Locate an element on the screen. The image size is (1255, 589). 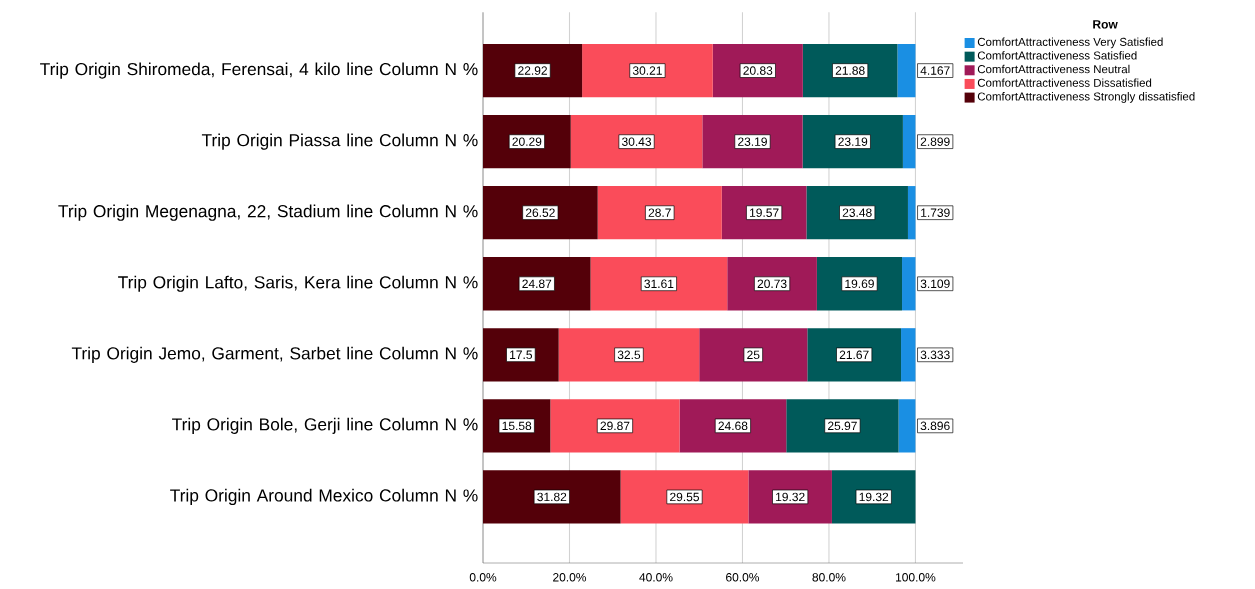
data-label: 24.87 is located at coordinates (537, 284).